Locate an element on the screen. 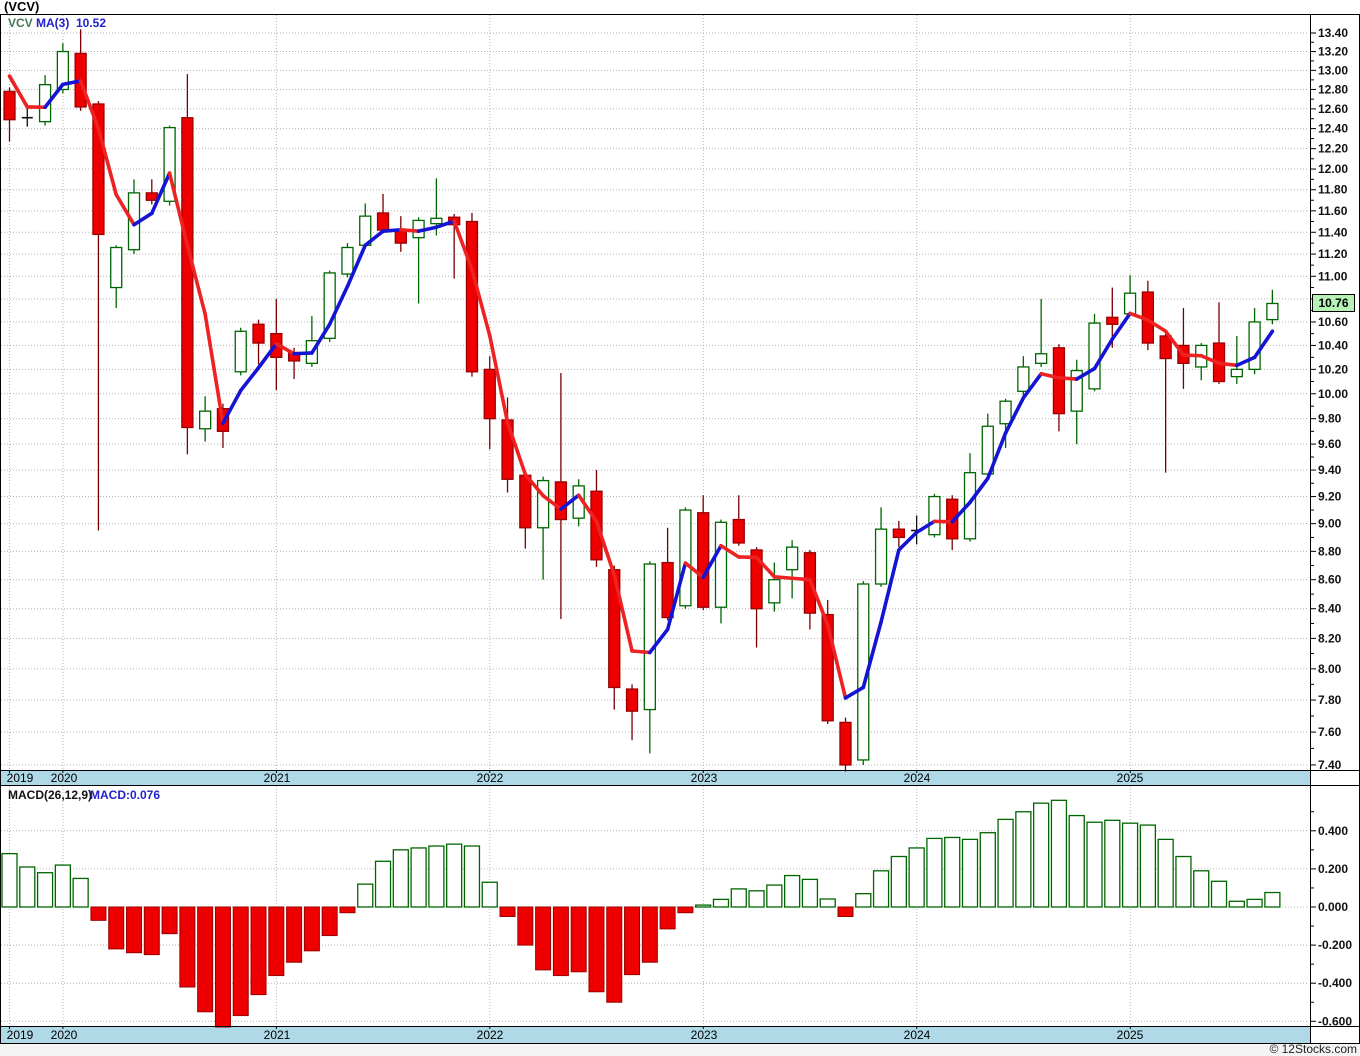  svg-text: -0.200 is located at coordinates (1335, 945).